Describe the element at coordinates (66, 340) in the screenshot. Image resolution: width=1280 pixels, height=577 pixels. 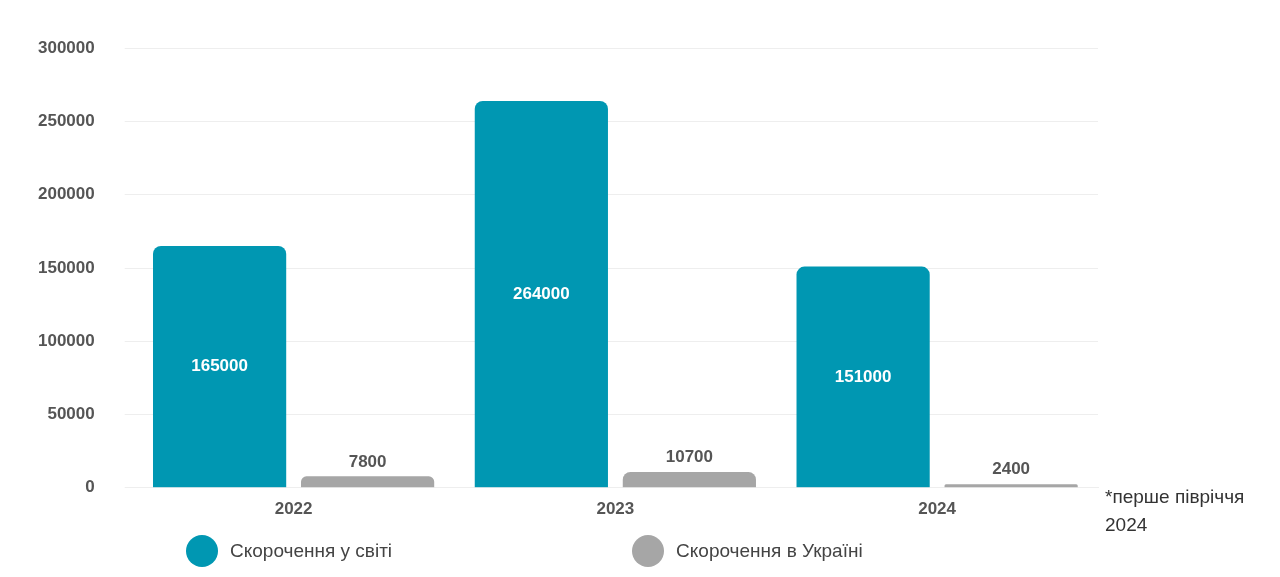
I see `y-tick-label: 100000` at that location.